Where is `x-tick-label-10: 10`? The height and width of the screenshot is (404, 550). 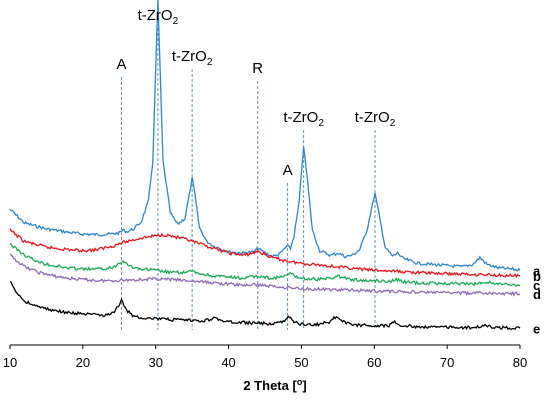
x-tick-label-10: 10 is located at coordinates (10, 362).